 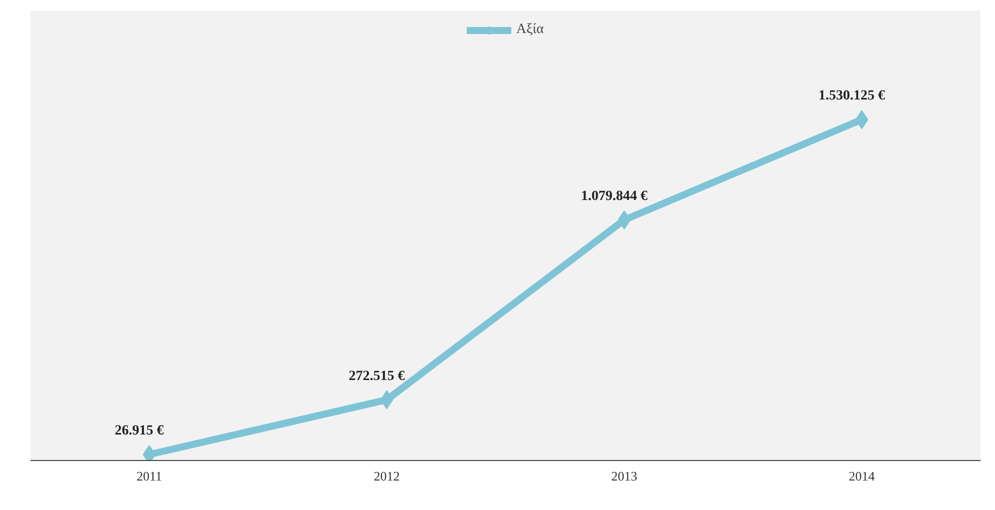 What do you see at coordinates (149, 476) in the screenshot?
I see `x-tick-label: 2011` at bounding box center [149, 476].